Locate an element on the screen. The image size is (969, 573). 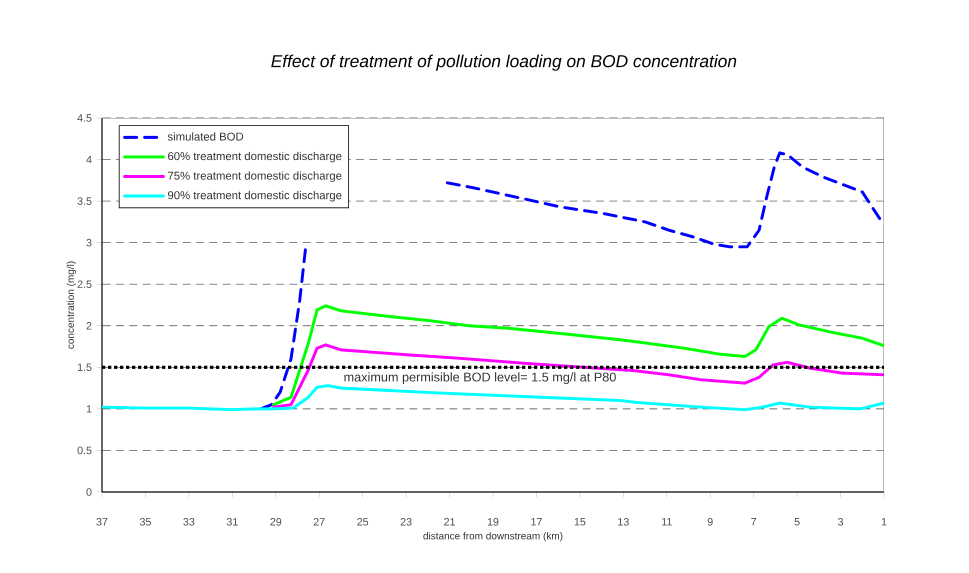
x-axis-title: distance from downstream (km) is located at coordinates (492, 537).